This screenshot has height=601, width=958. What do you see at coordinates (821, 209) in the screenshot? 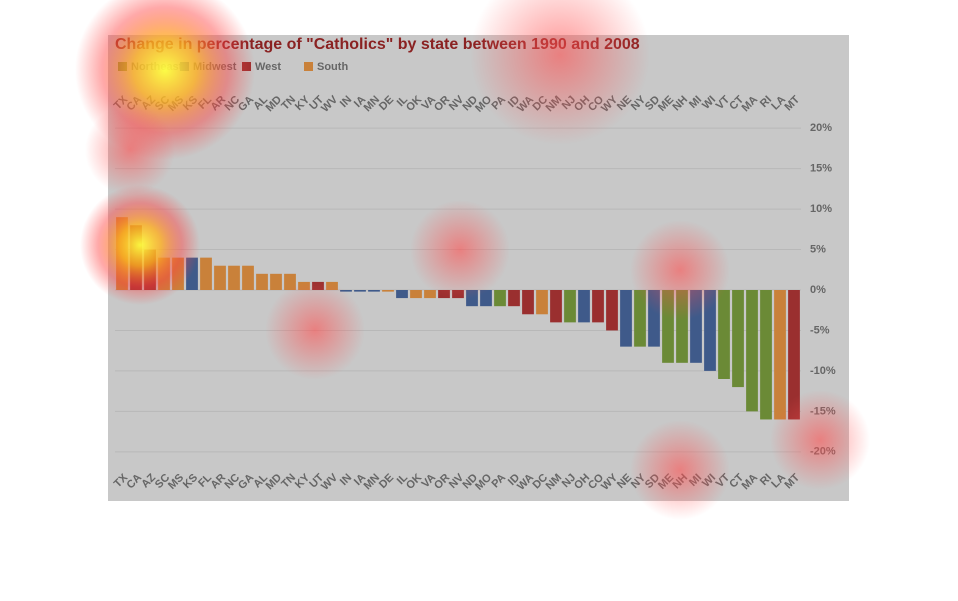
I see `y-tick-label: 10%` at bounding box center [821, 209].